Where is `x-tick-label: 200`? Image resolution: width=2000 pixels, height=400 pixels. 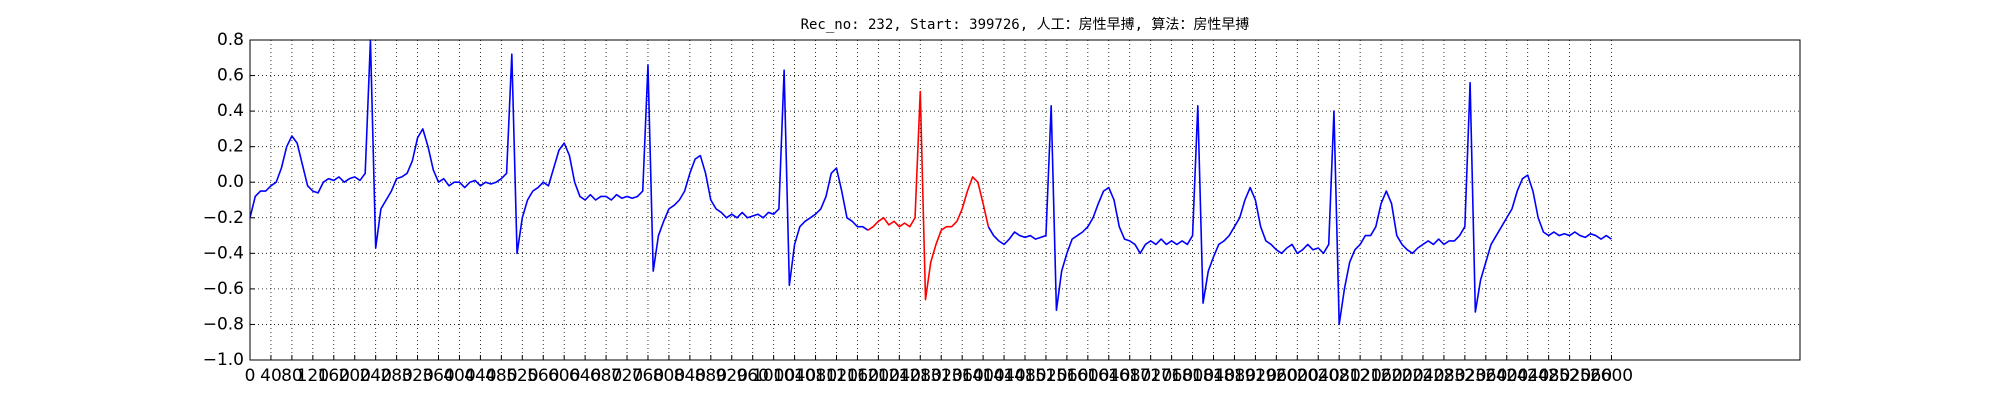 x-tick-label: 200 is located at coordinates (355, 376).